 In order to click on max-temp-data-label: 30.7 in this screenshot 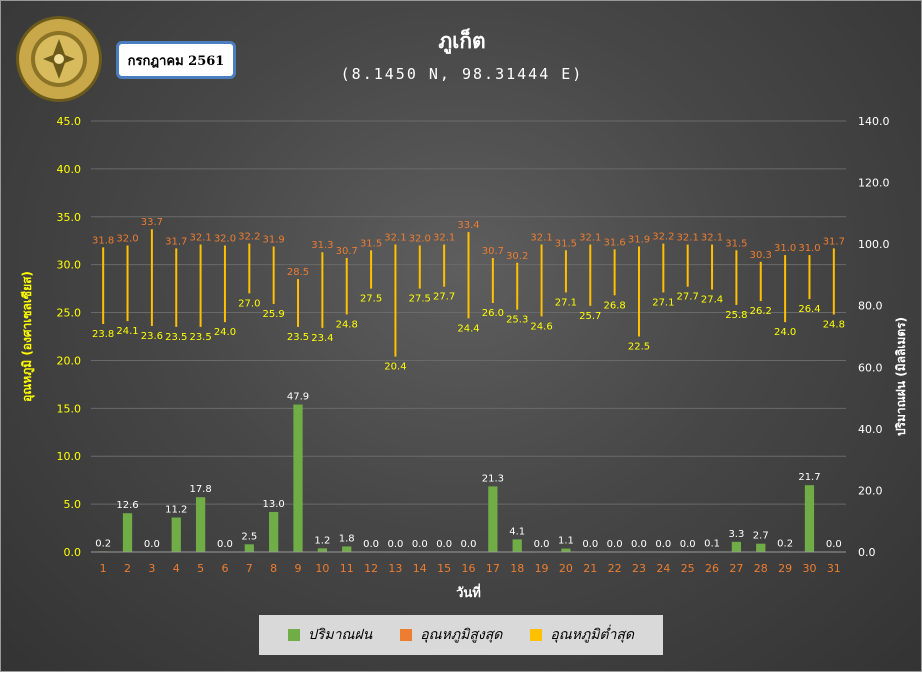, I will do `click(347, 251)`.